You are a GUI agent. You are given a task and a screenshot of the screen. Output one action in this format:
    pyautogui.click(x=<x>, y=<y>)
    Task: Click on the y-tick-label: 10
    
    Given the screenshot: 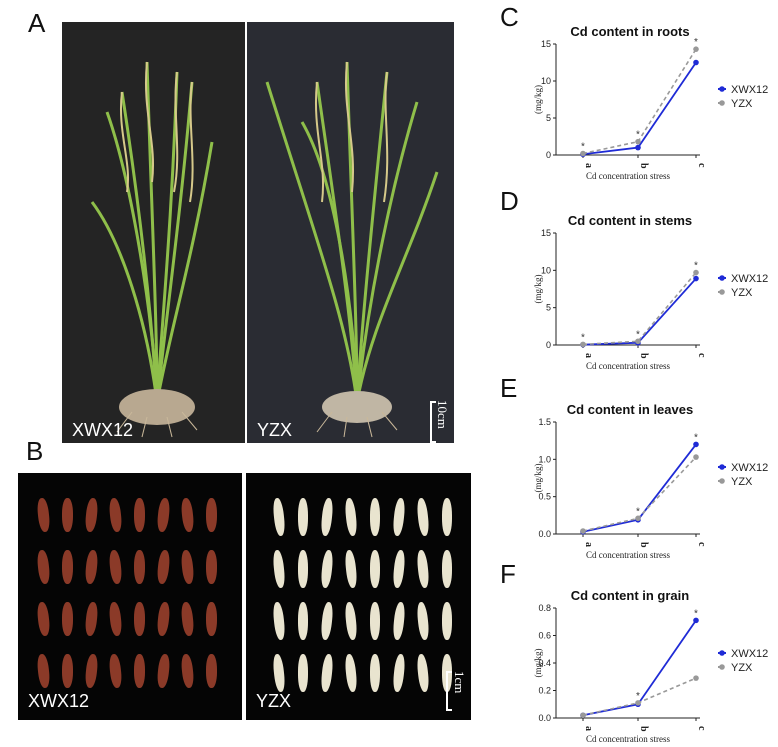 What is the action you would take?
    pyautogui.click(x=546, y=81)
    